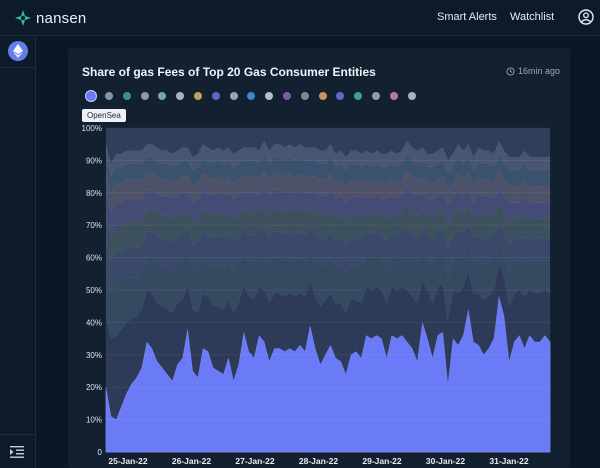  I want to click on y-tick-label: 80%, so click(94, 193).